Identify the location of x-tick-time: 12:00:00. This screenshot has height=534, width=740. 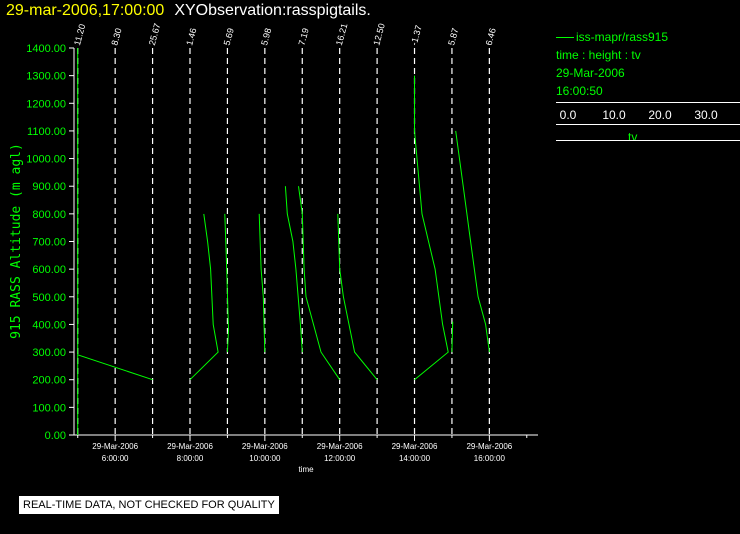
(340, 458).